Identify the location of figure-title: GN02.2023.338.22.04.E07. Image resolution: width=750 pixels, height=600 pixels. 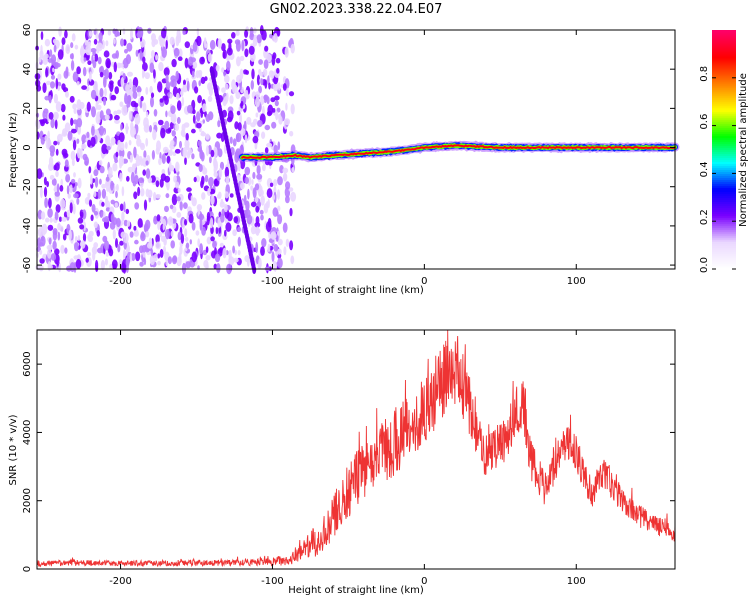
(356, 9).